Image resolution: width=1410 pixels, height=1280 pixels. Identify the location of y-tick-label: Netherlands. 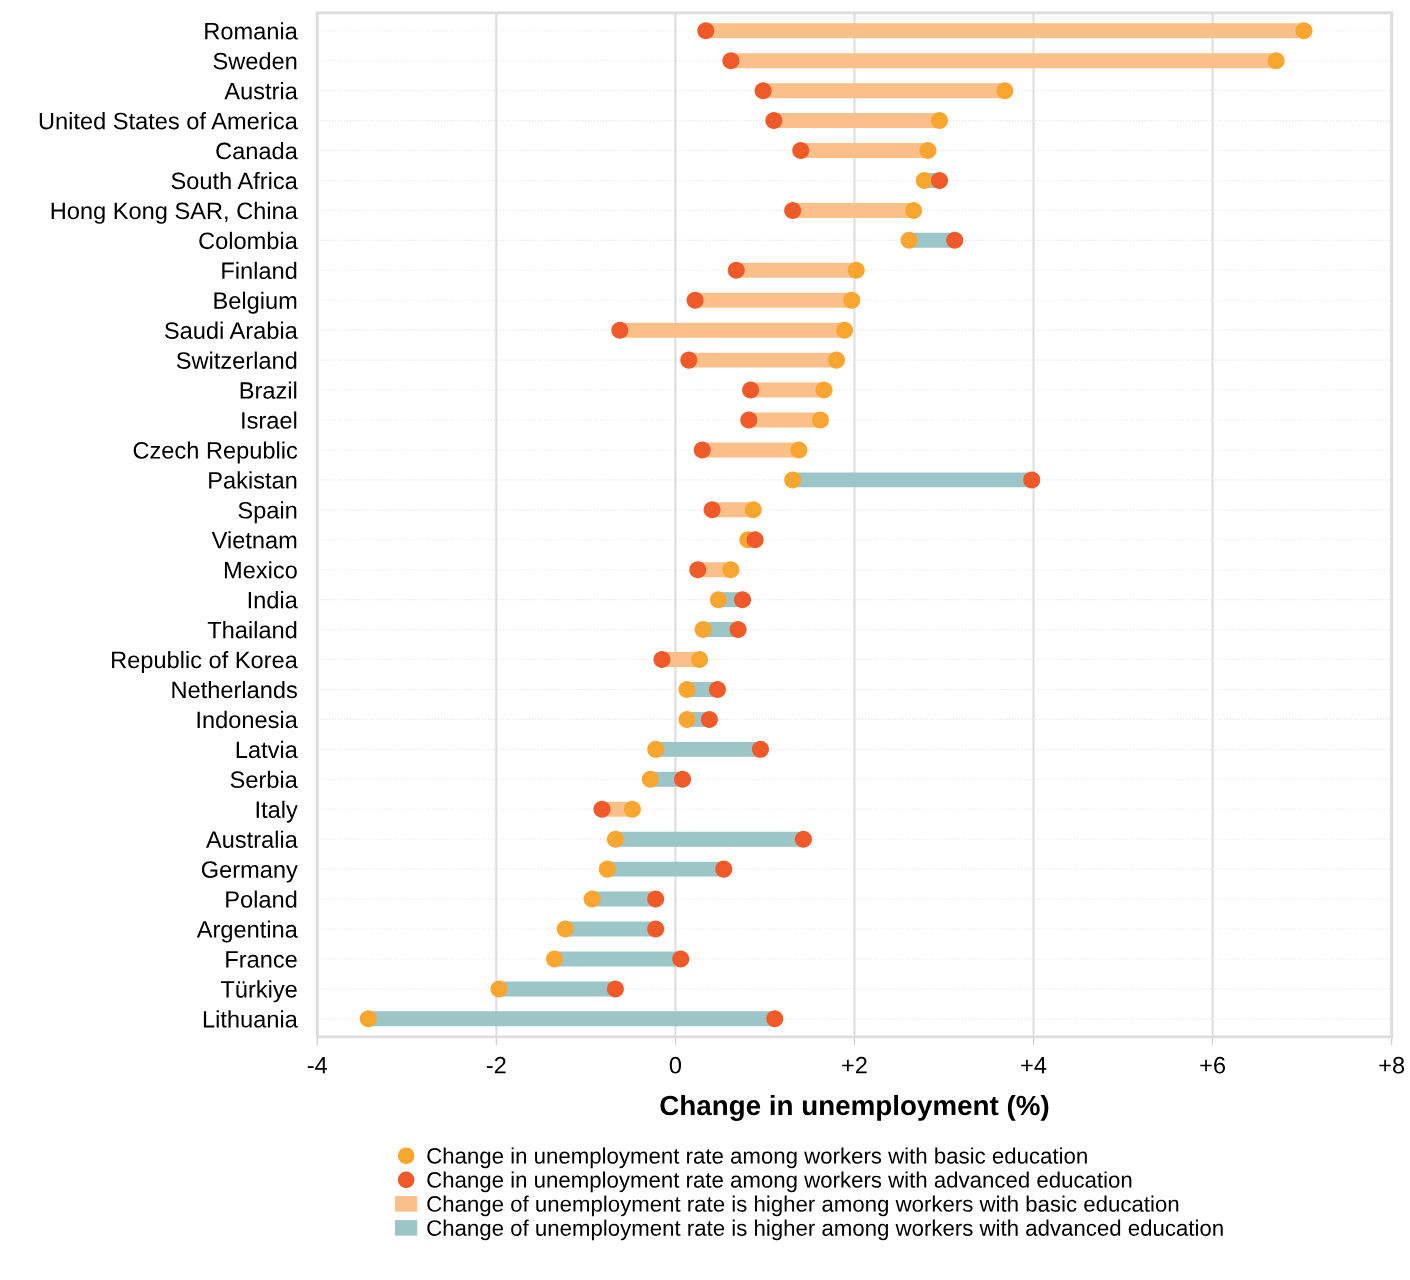
(234, 689).